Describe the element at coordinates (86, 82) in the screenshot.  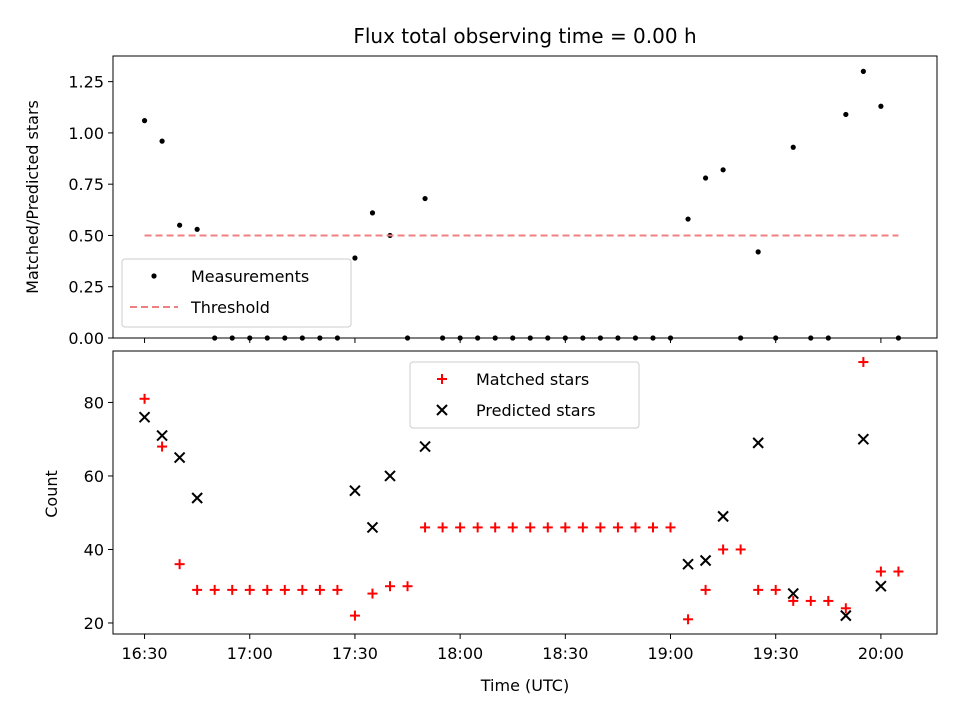
I see `y-tick-label: 1.25` at that location.